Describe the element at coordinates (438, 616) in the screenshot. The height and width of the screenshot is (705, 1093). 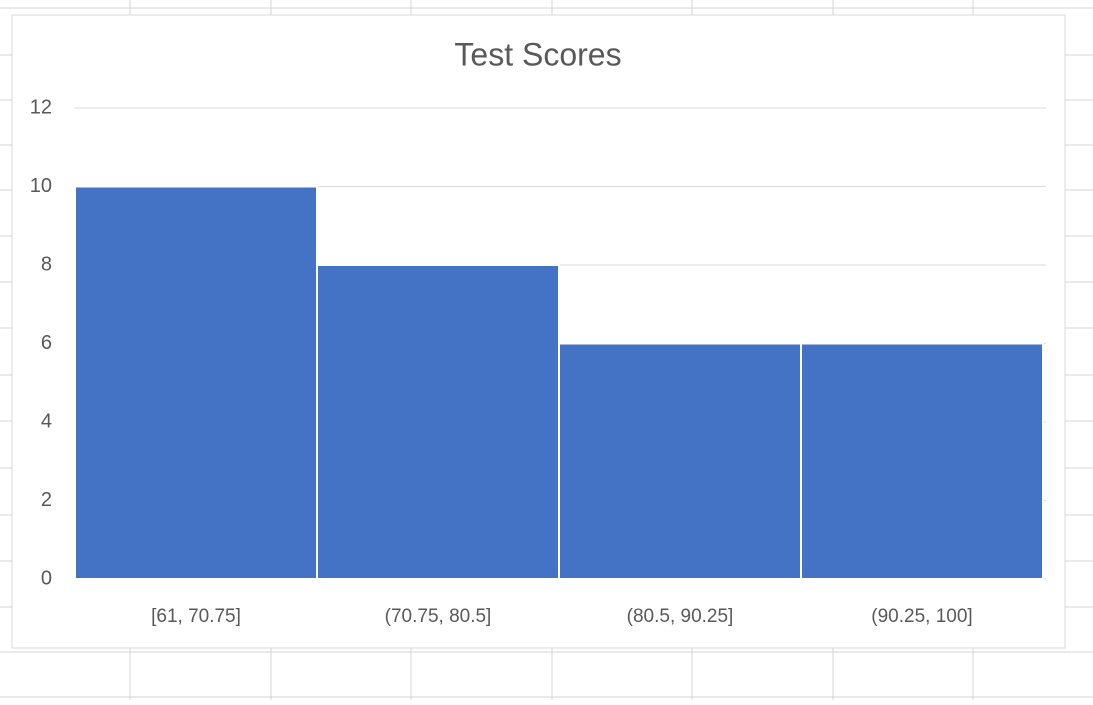
I see `x-tick-label: (70.75, 80.5]` at that location.